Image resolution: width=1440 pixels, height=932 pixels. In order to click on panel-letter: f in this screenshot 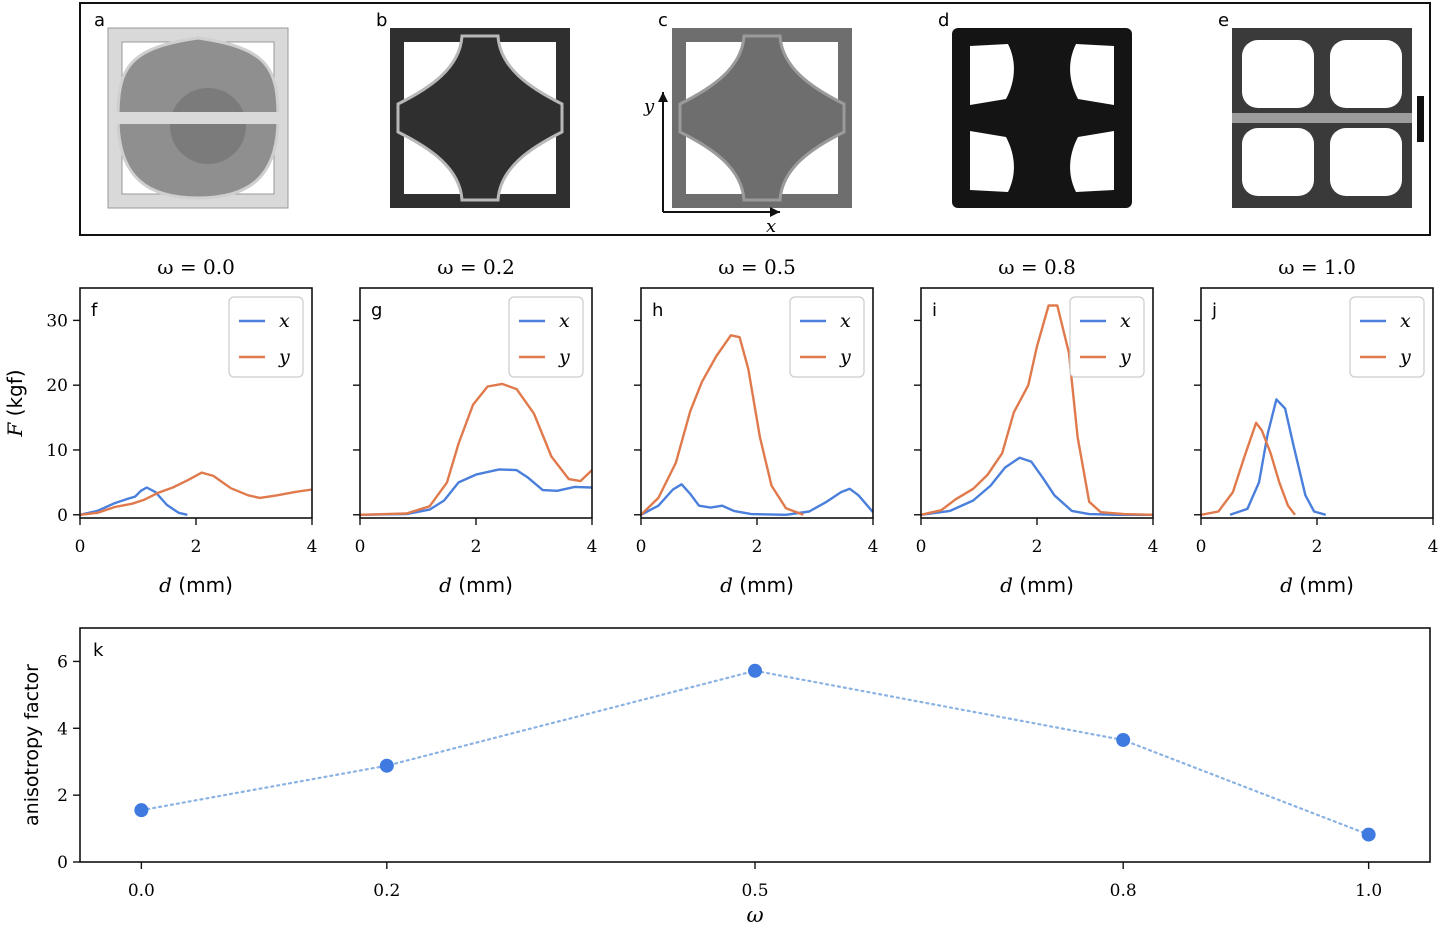, I will do `click(94, 310)`.